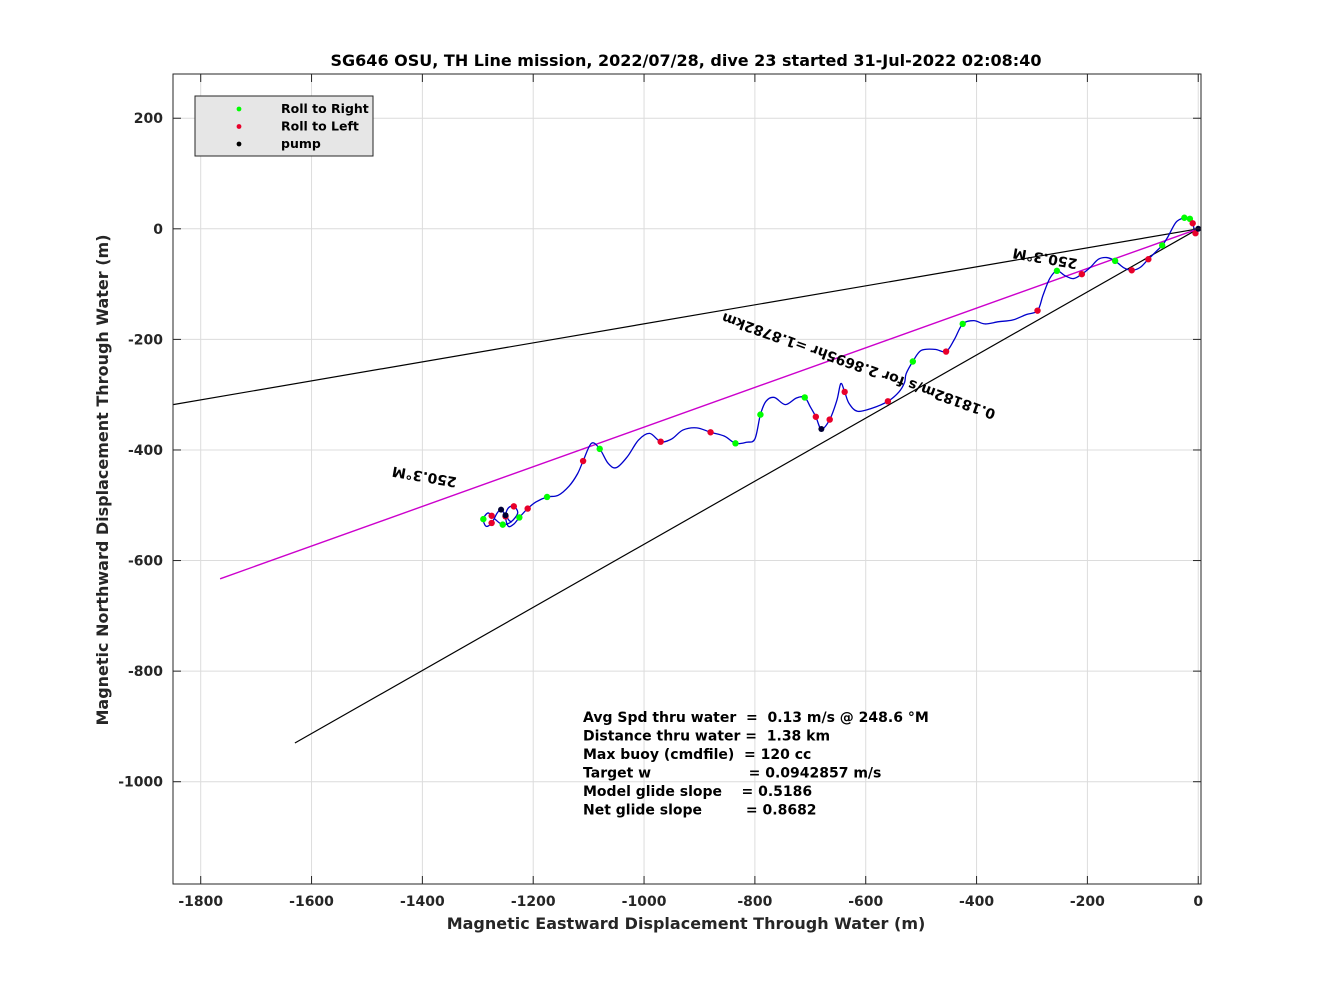 The width and height of the screenshot is (1328, 996). What do you see at coordinates (976, 902) in the screenshot?
I see `x-tick-label: -400` at bounding box center [976, 902].